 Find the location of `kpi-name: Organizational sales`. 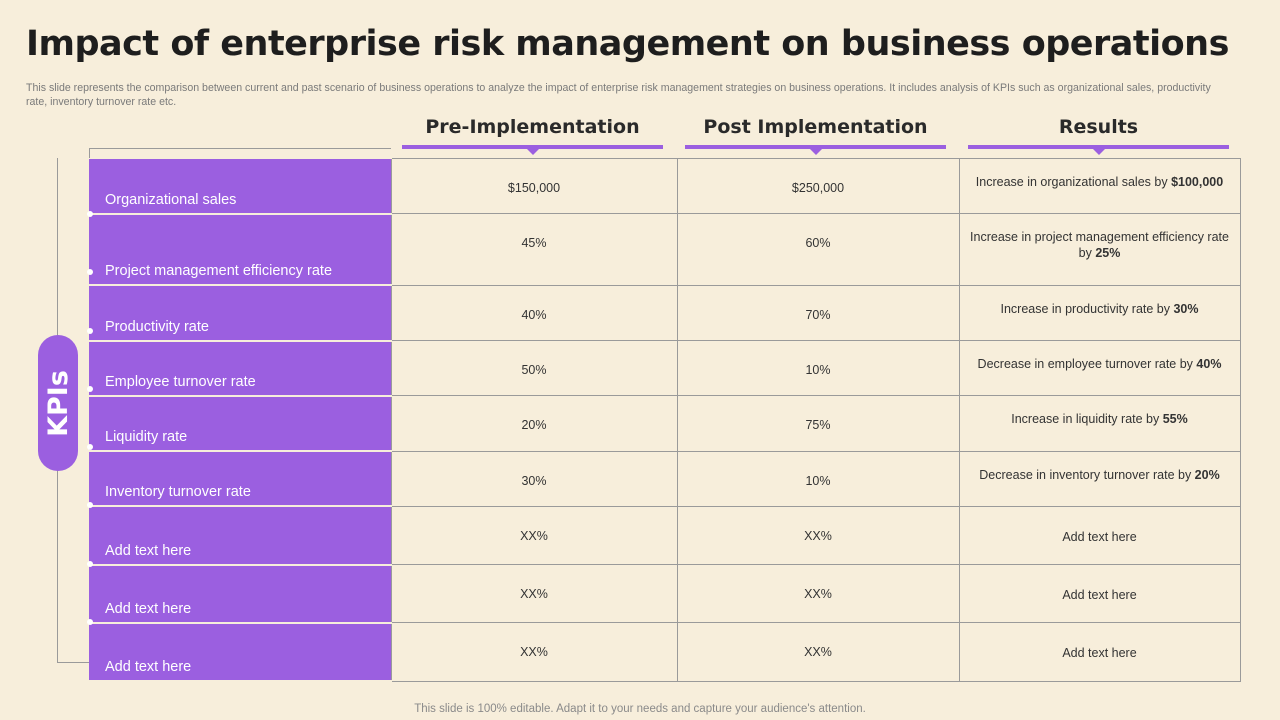

kpi-name: Organizational sales is located at coordinates (171, 199).